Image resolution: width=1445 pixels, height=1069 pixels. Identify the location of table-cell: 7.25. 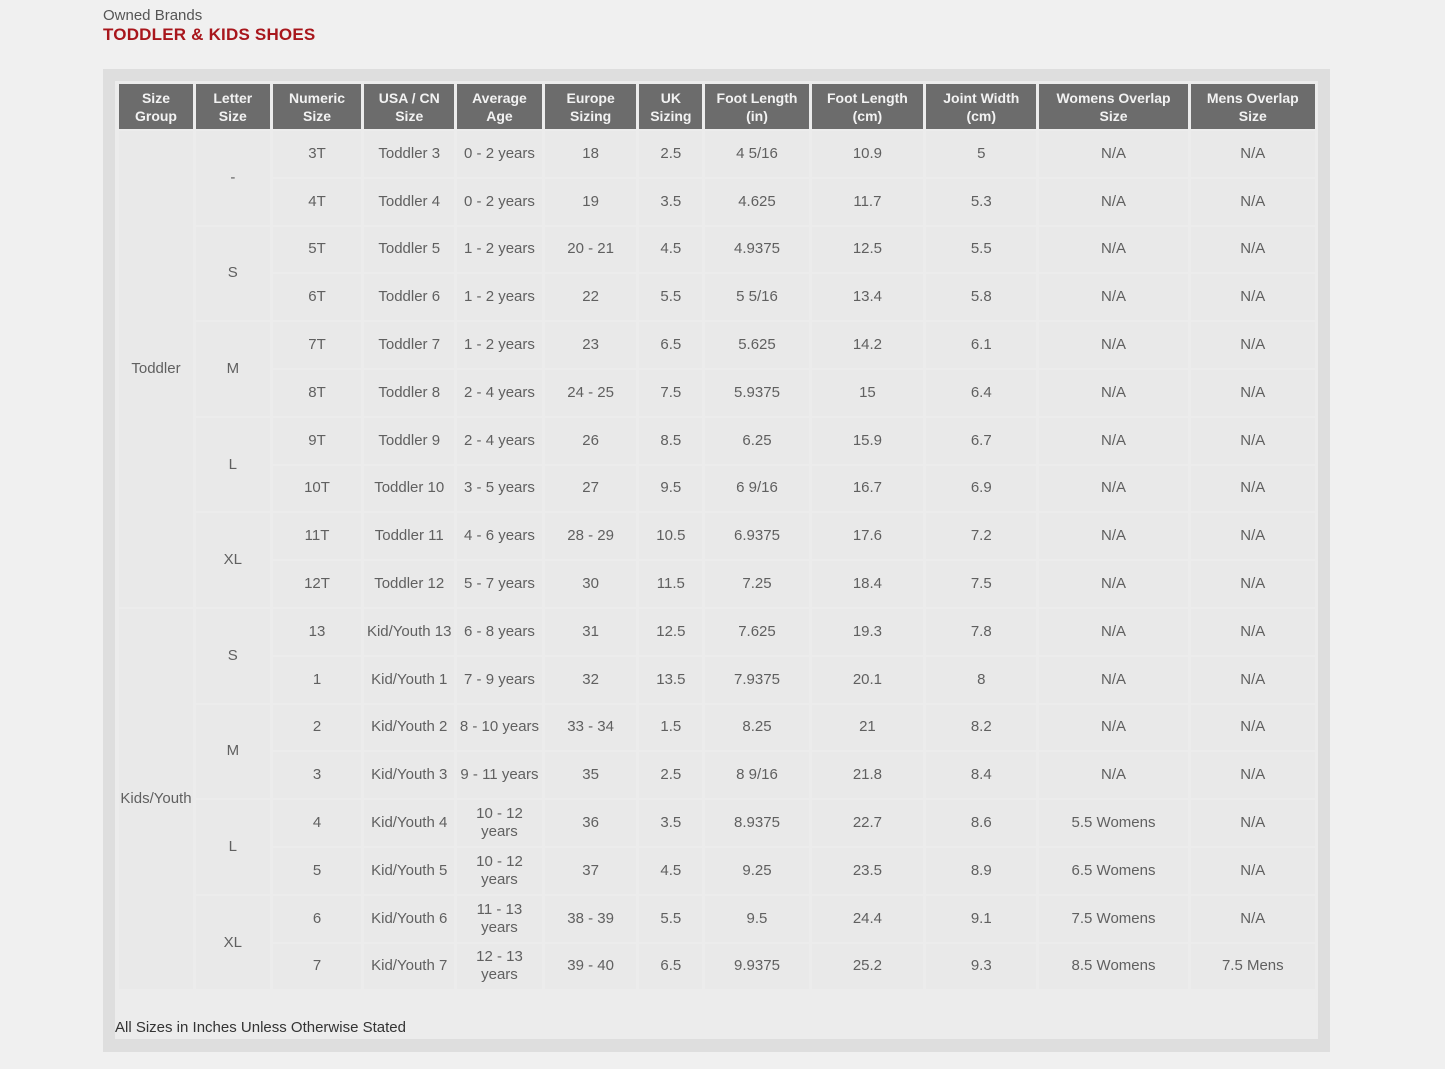
(757, 584).